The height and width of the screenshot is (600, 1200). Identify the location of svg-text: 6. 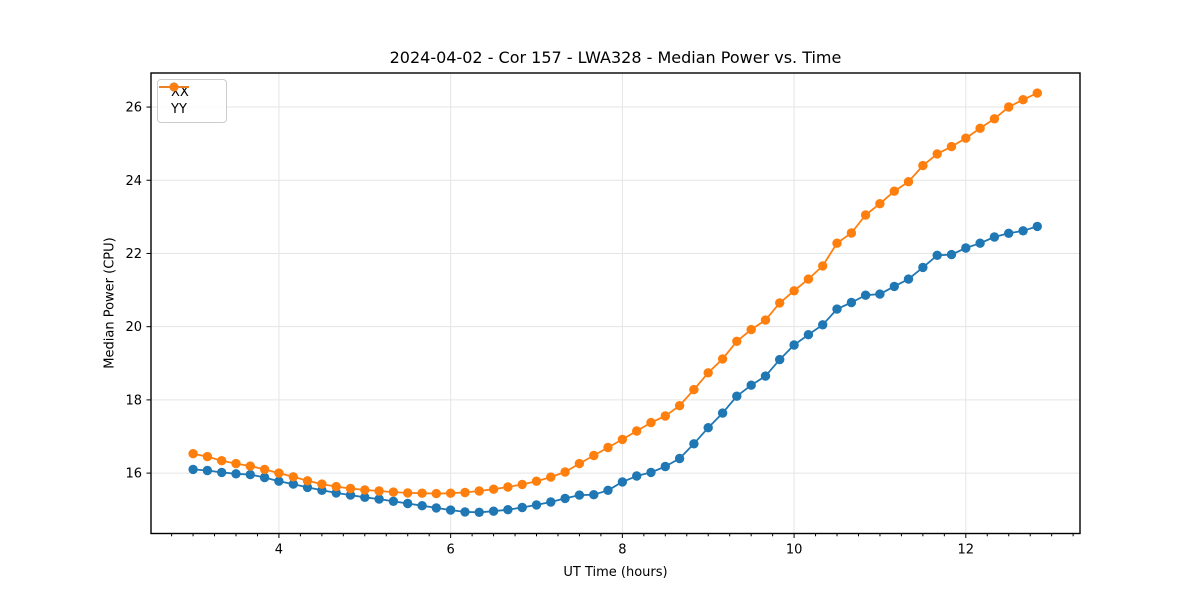
(451, 550).